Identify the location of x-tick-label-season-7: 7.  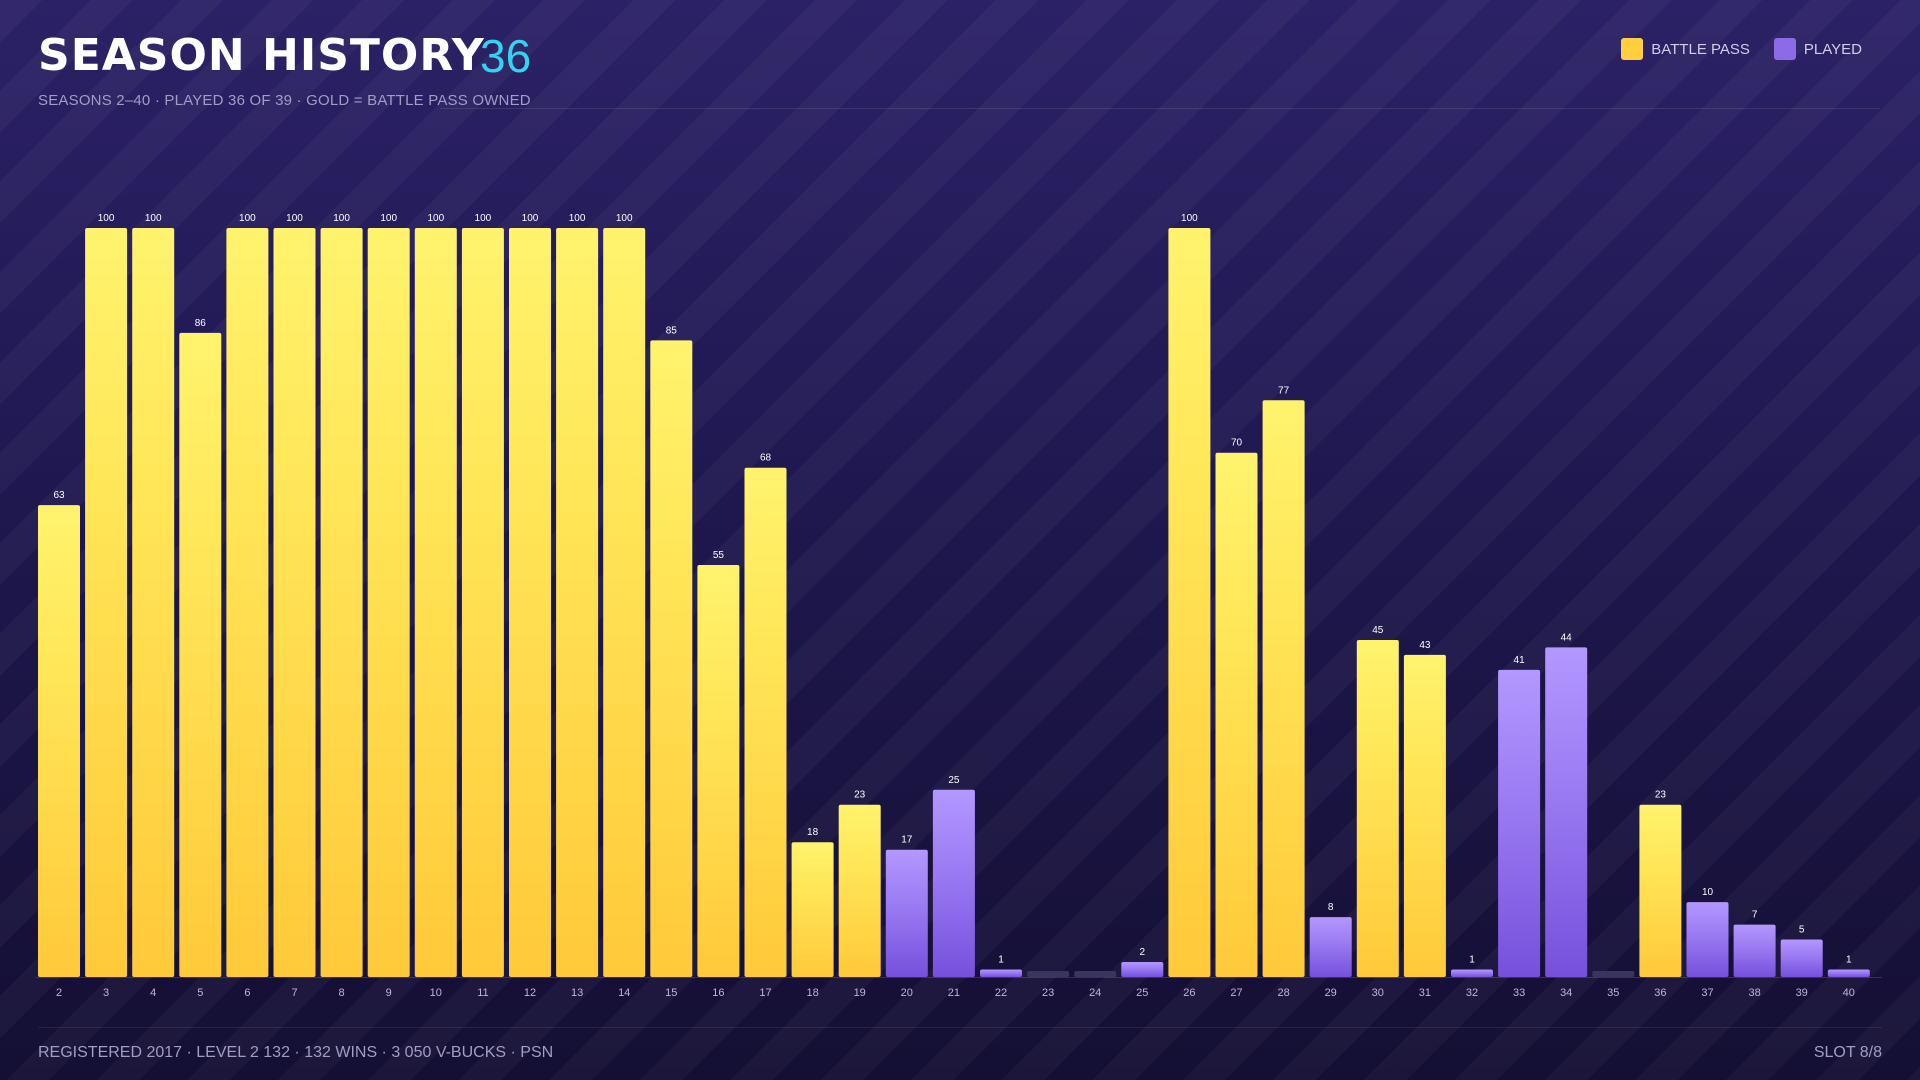
(294, 993).